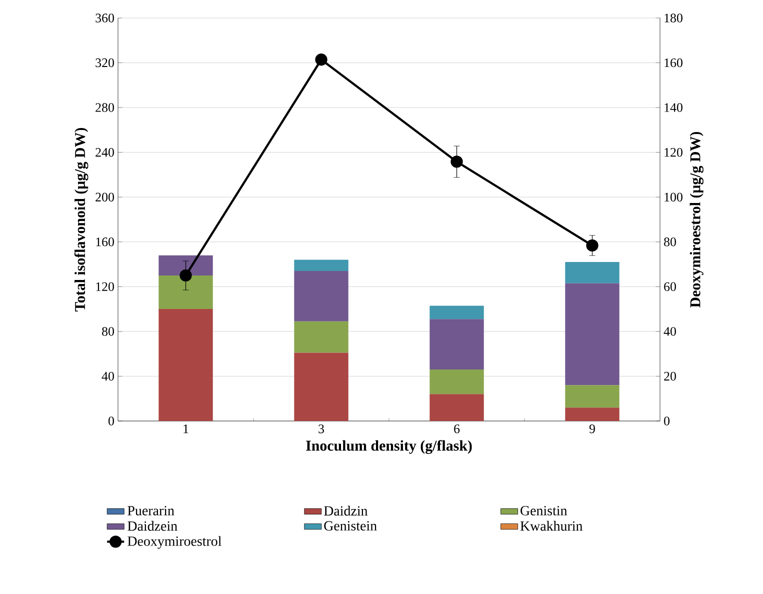  What do you see at coordinates (108, 331) in the screenshot?
I see `y-tick-label: 80` at bounding box center [108, 331].